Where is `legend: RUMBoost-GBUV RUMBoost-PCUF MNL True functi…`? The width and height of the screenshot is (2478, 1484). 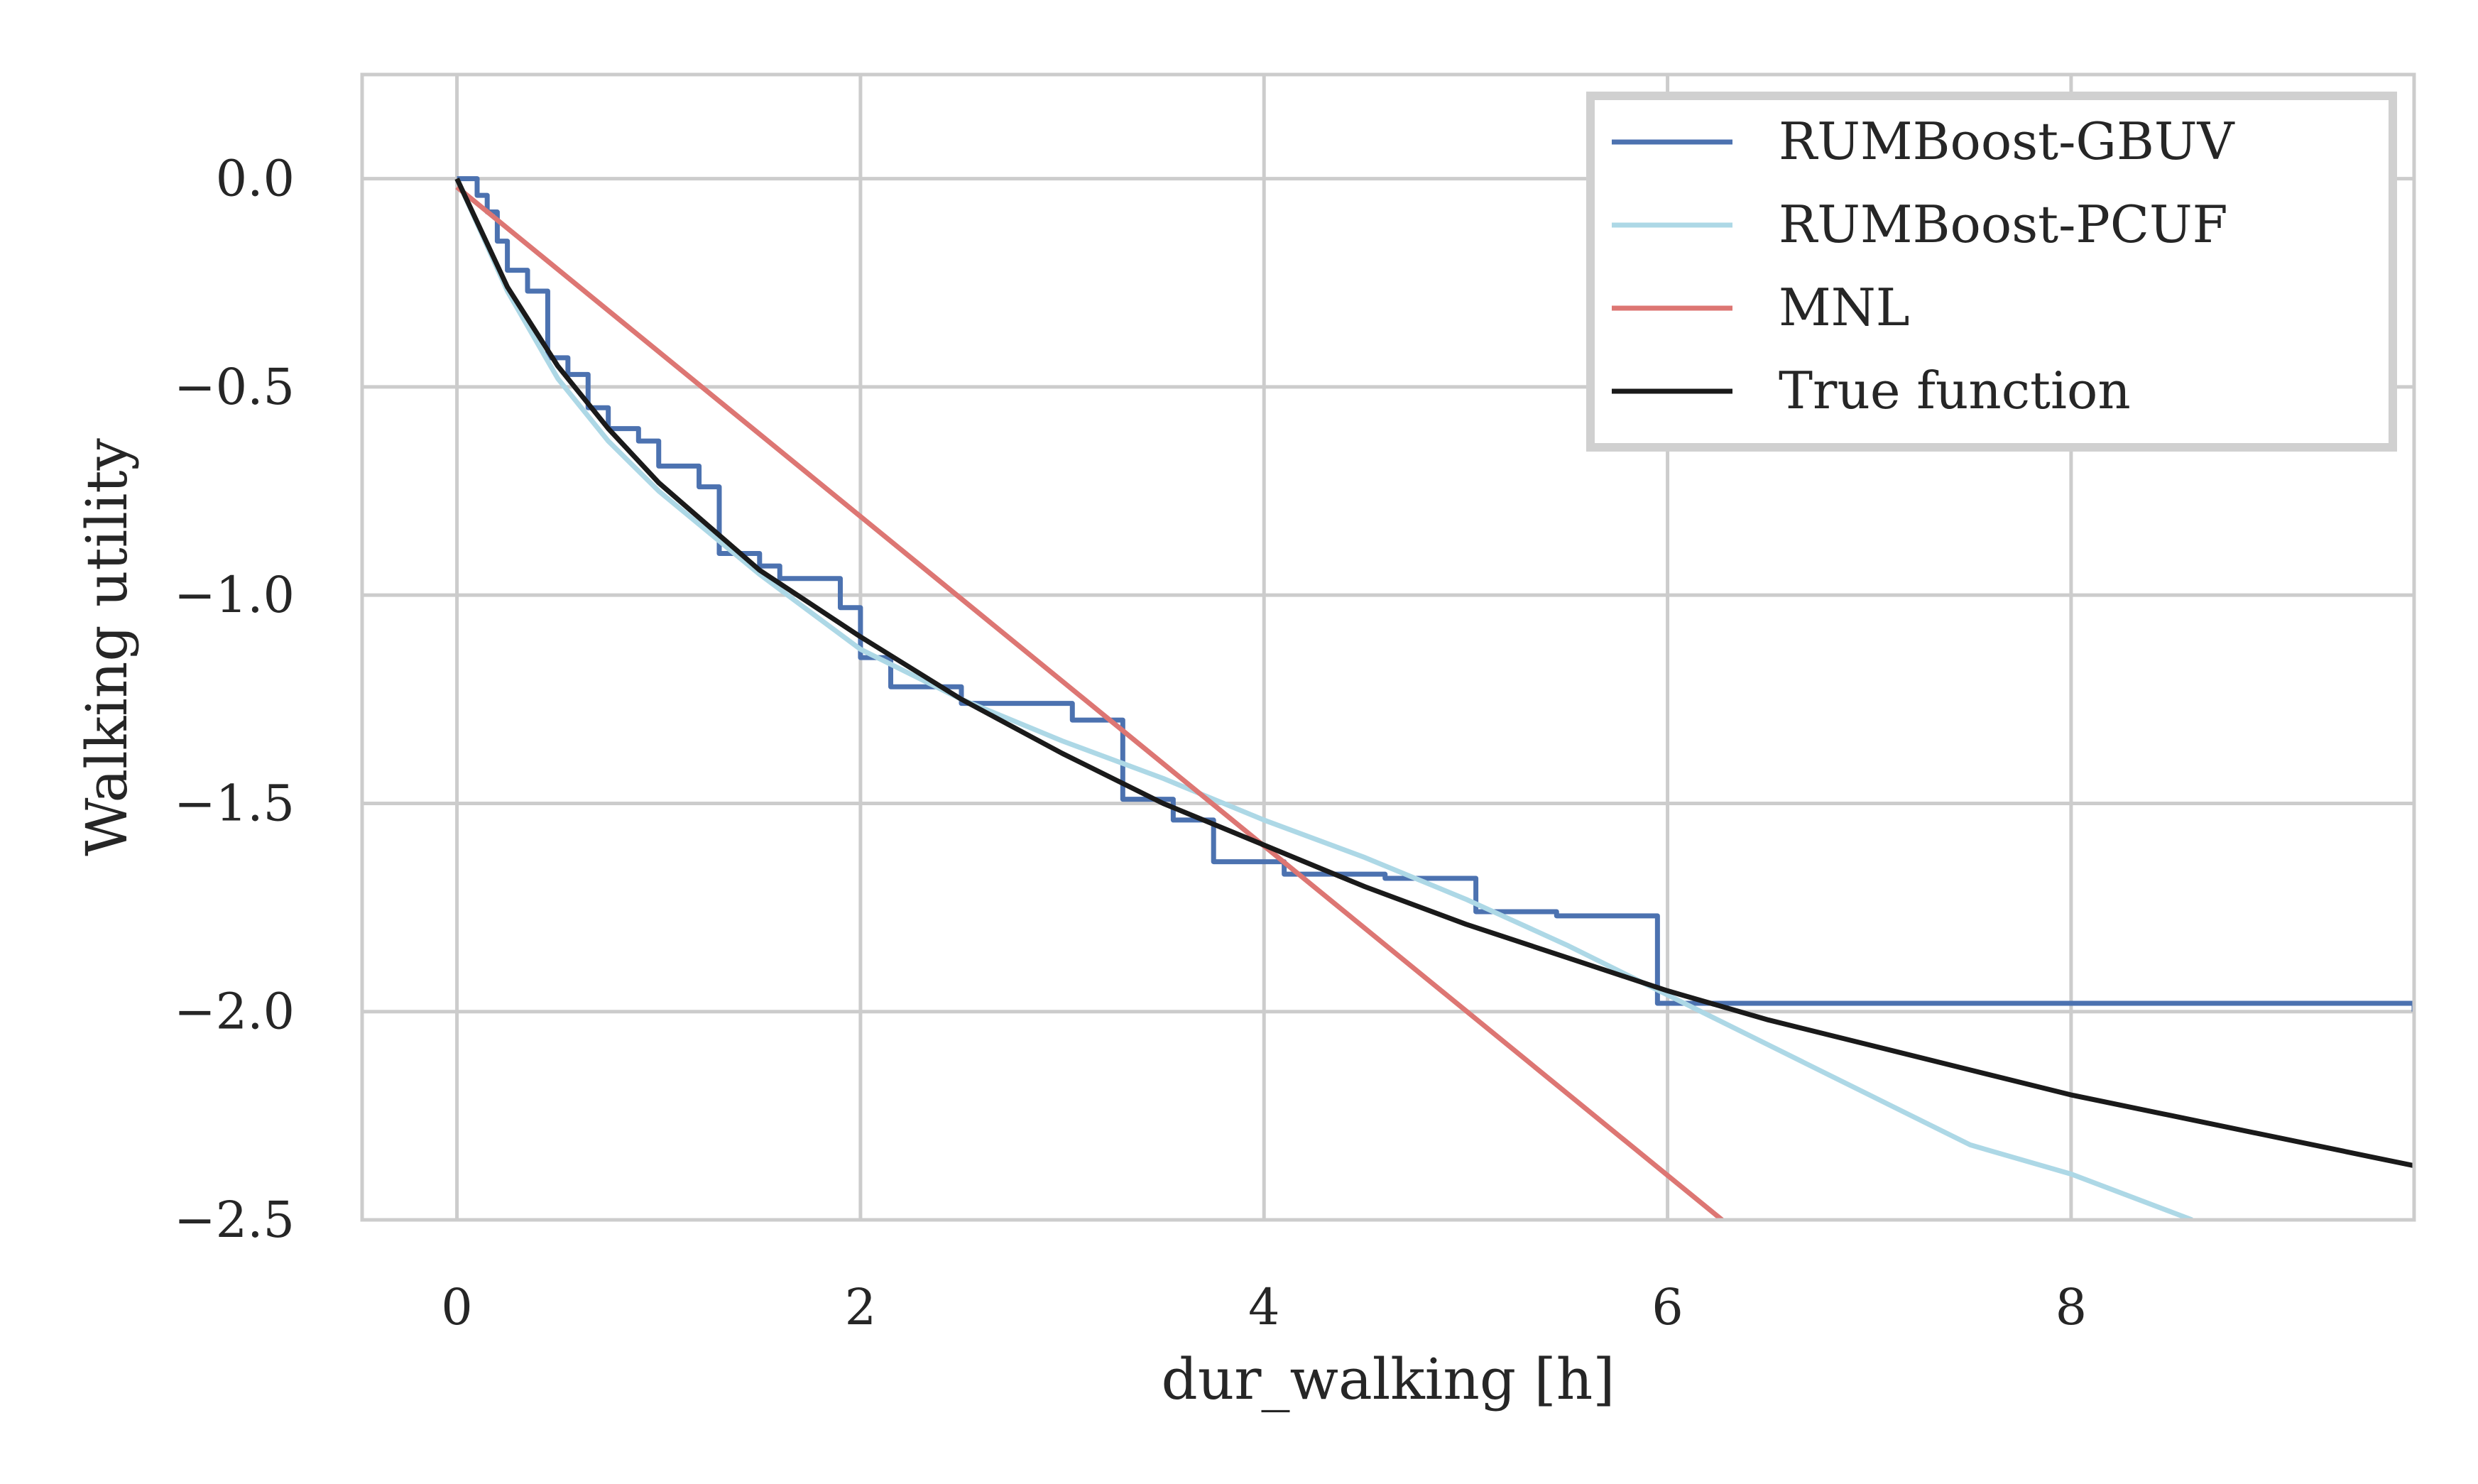 legend: RUMBoost-GBUV RUMBoost-PCUF MNL True functi… is located at coordinates (1991, 272).